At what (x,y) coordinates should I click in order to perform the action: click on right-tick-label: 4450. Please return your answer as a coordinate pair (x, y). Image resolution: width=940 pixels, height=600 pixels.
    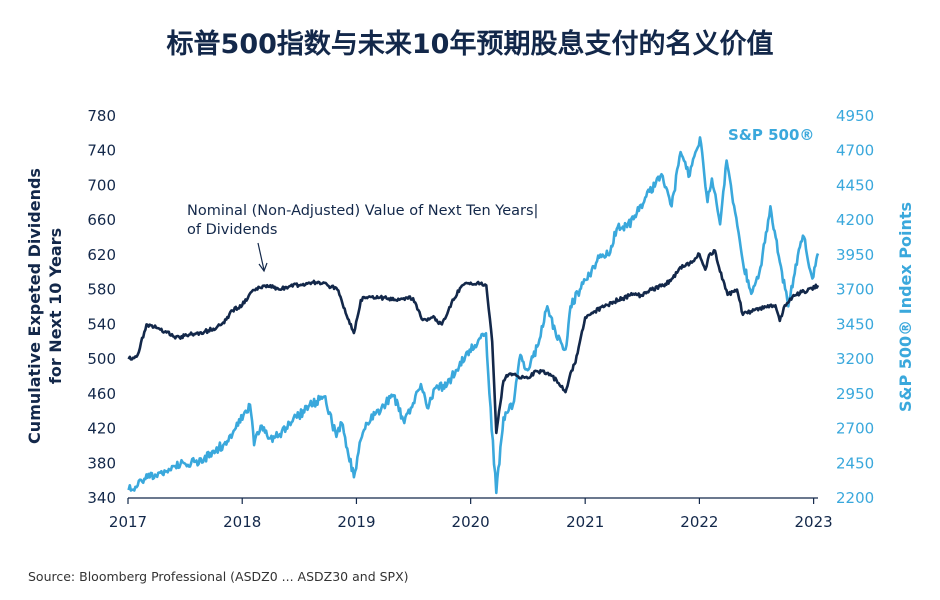
    Looking at the image, I should click on (855, 185).